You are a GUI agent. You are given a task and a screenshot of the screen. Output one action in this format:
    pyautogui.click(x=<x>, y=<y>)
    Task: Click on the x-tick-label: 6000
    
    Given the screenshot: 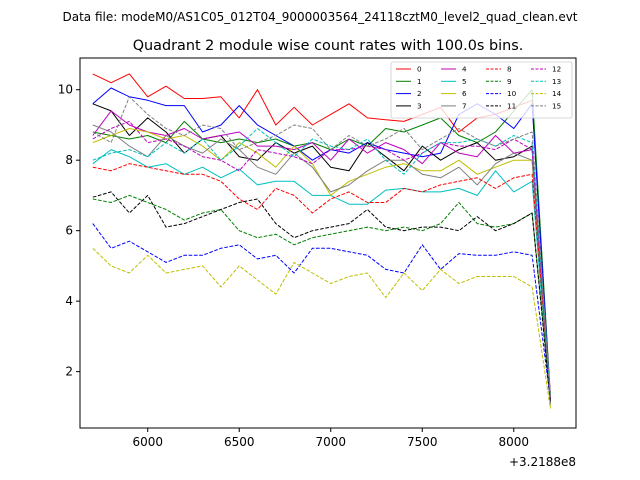 What is the action you would take?
    pyautogui.click(x=147, y=442)
    